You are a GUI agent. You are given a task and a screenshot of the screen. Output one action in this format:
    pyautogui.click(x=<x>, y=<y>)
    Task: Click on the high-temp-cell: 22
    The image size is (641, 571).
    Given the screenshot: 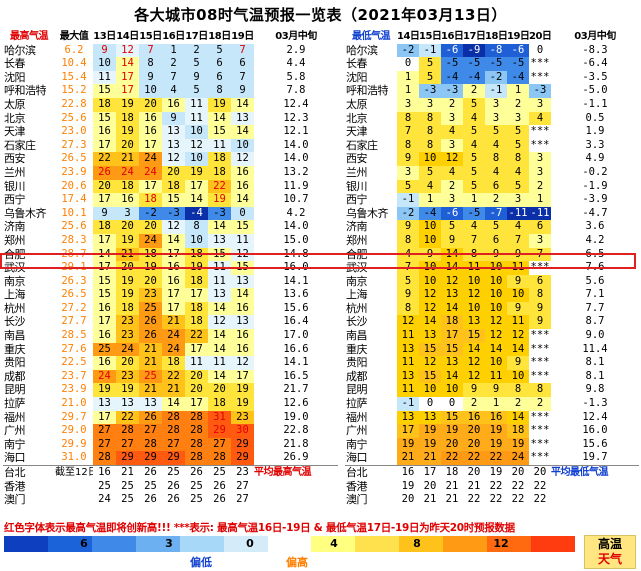 What is the action you would take?
    pyautogui.click(x=127, y=417)
    